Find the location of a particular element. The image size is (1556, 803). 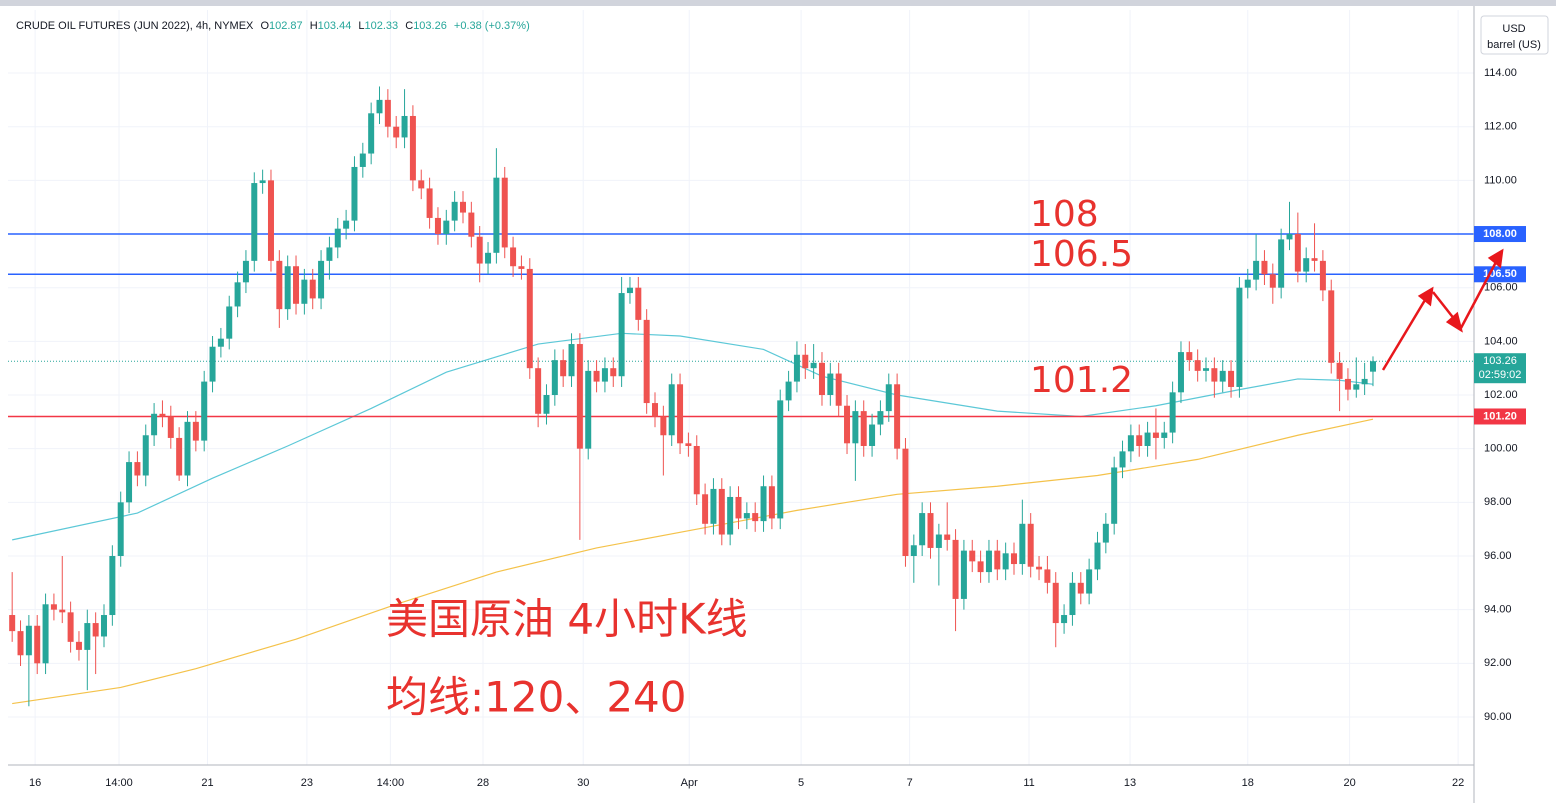

y-tick-label: 96.00 is located at coordinates (1498, 556).